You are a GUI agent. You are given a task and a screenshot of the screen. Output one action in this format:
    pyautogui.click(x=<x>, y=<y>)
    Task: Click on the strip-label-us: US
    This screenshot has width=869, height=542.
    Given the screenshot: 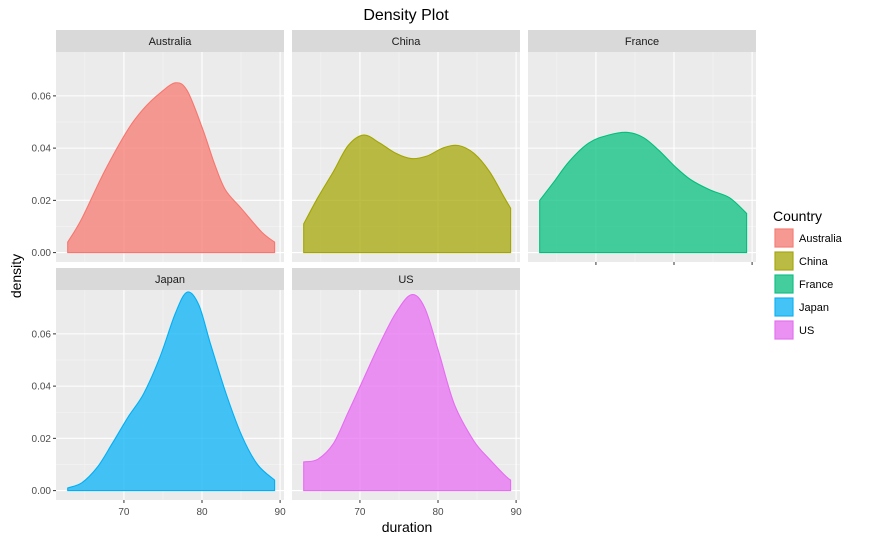 What is the action you would take?
    pyautogui.click(x=405, y=280)
    